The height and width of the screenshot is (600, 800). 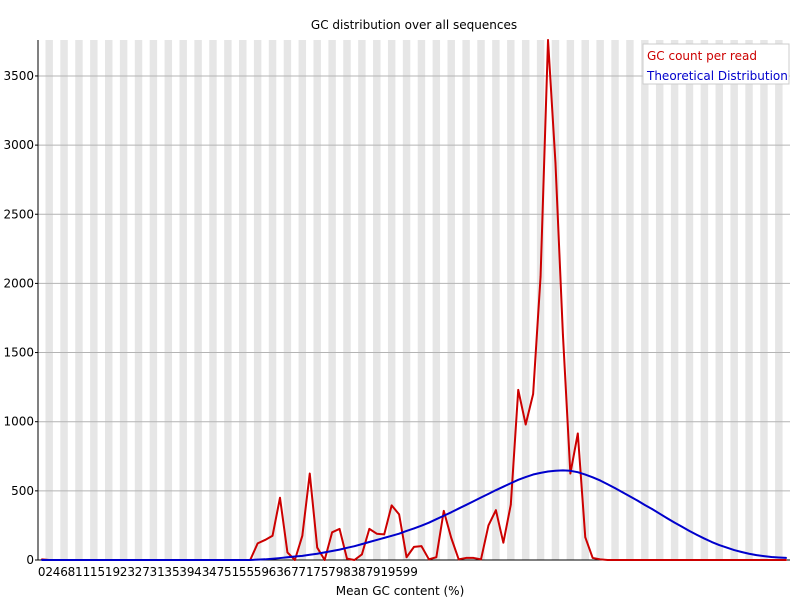 What do you see at coordinates (97, 572) in the screenshot?
I see `x-tick-label: 15` at bounding box center [97, 572].